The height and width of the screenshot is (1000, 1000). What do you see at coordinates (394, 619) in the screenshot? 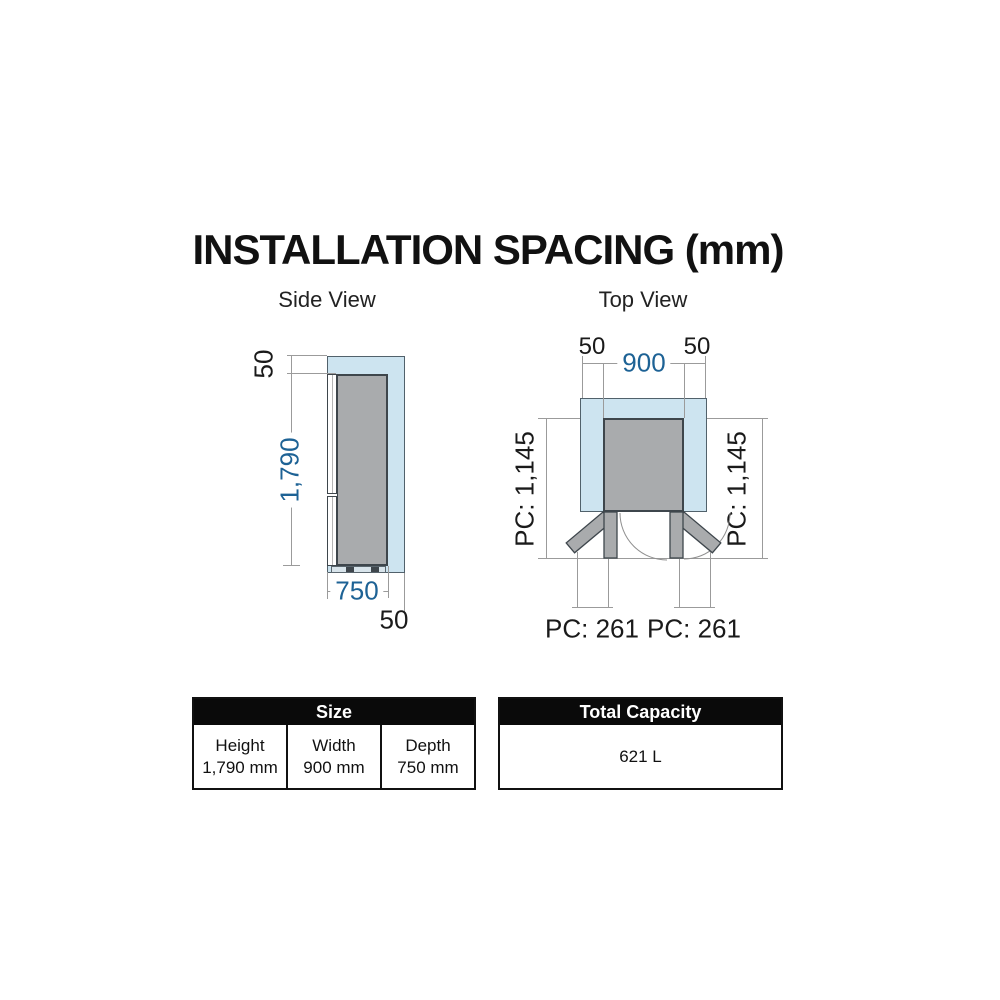
I see `side-back-clearance-value: 50` at bounding box center [394, 619].